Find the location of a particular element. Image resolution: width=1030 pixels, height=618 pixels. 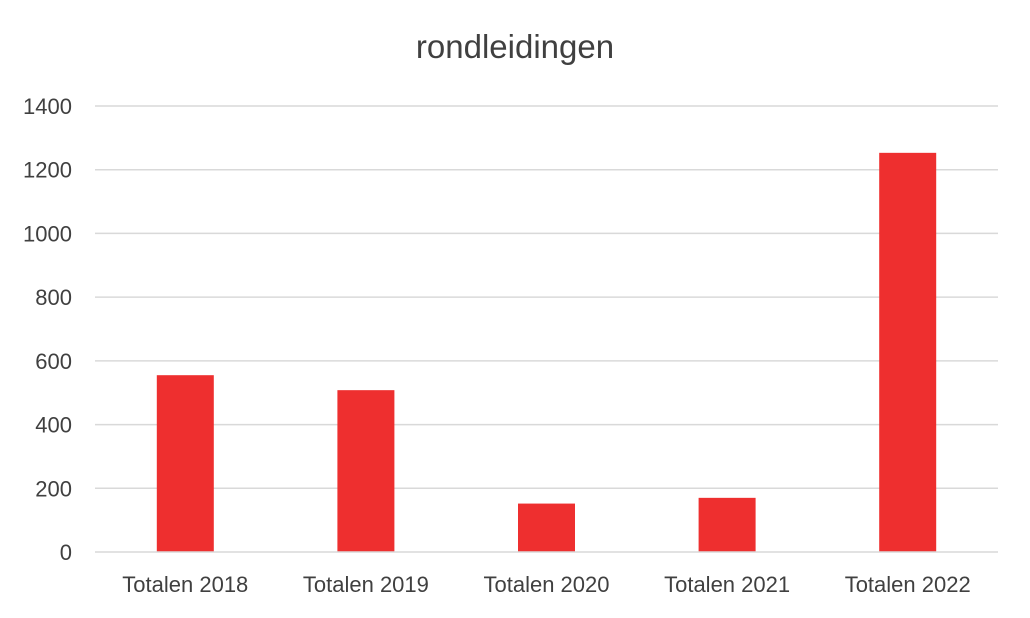

y-tick-label: 800 is located at coordinates (53, 297).